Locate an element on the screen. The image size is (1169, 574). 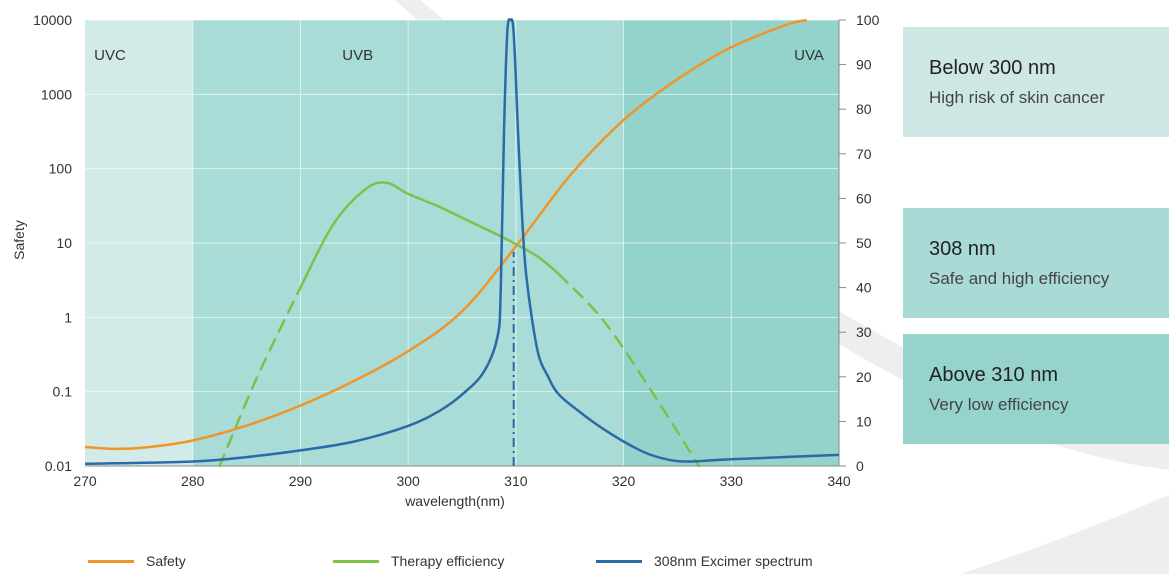
x-axis-title: wavelength(nm) is located at coordinates (454, 501).